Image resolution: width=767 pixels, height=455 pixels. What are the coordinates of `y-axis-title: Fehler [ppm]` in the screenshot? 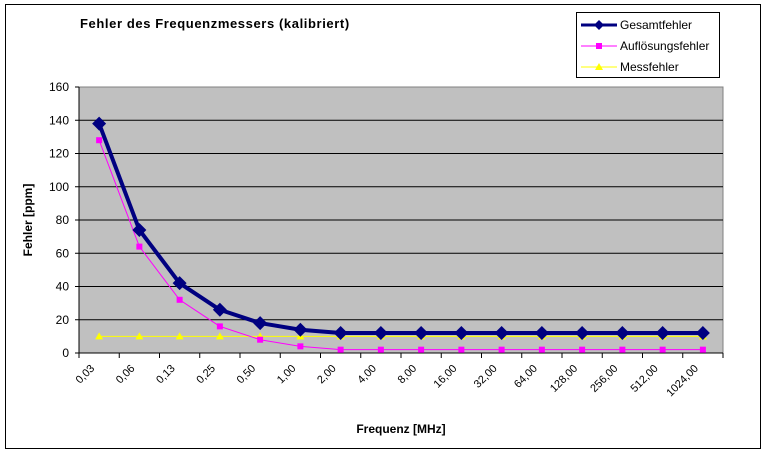 It's located at (28, 220).